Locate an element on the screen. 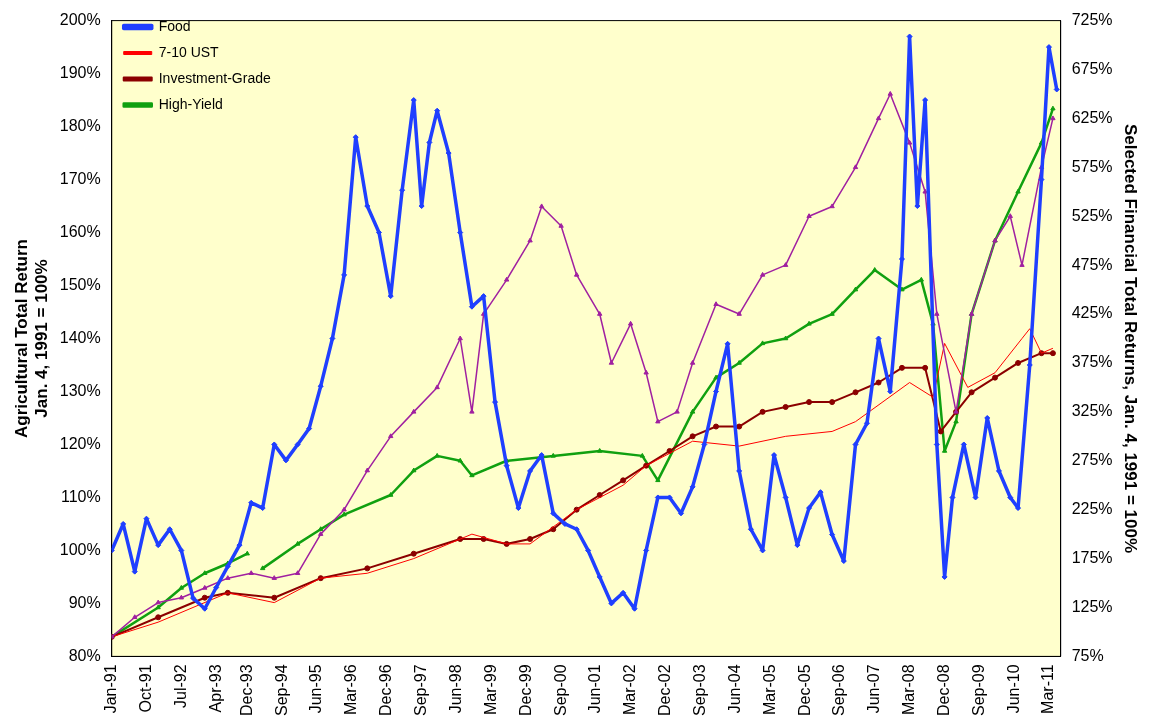  x-tick-label: Jun-01 is located at coordinates (595, 689).